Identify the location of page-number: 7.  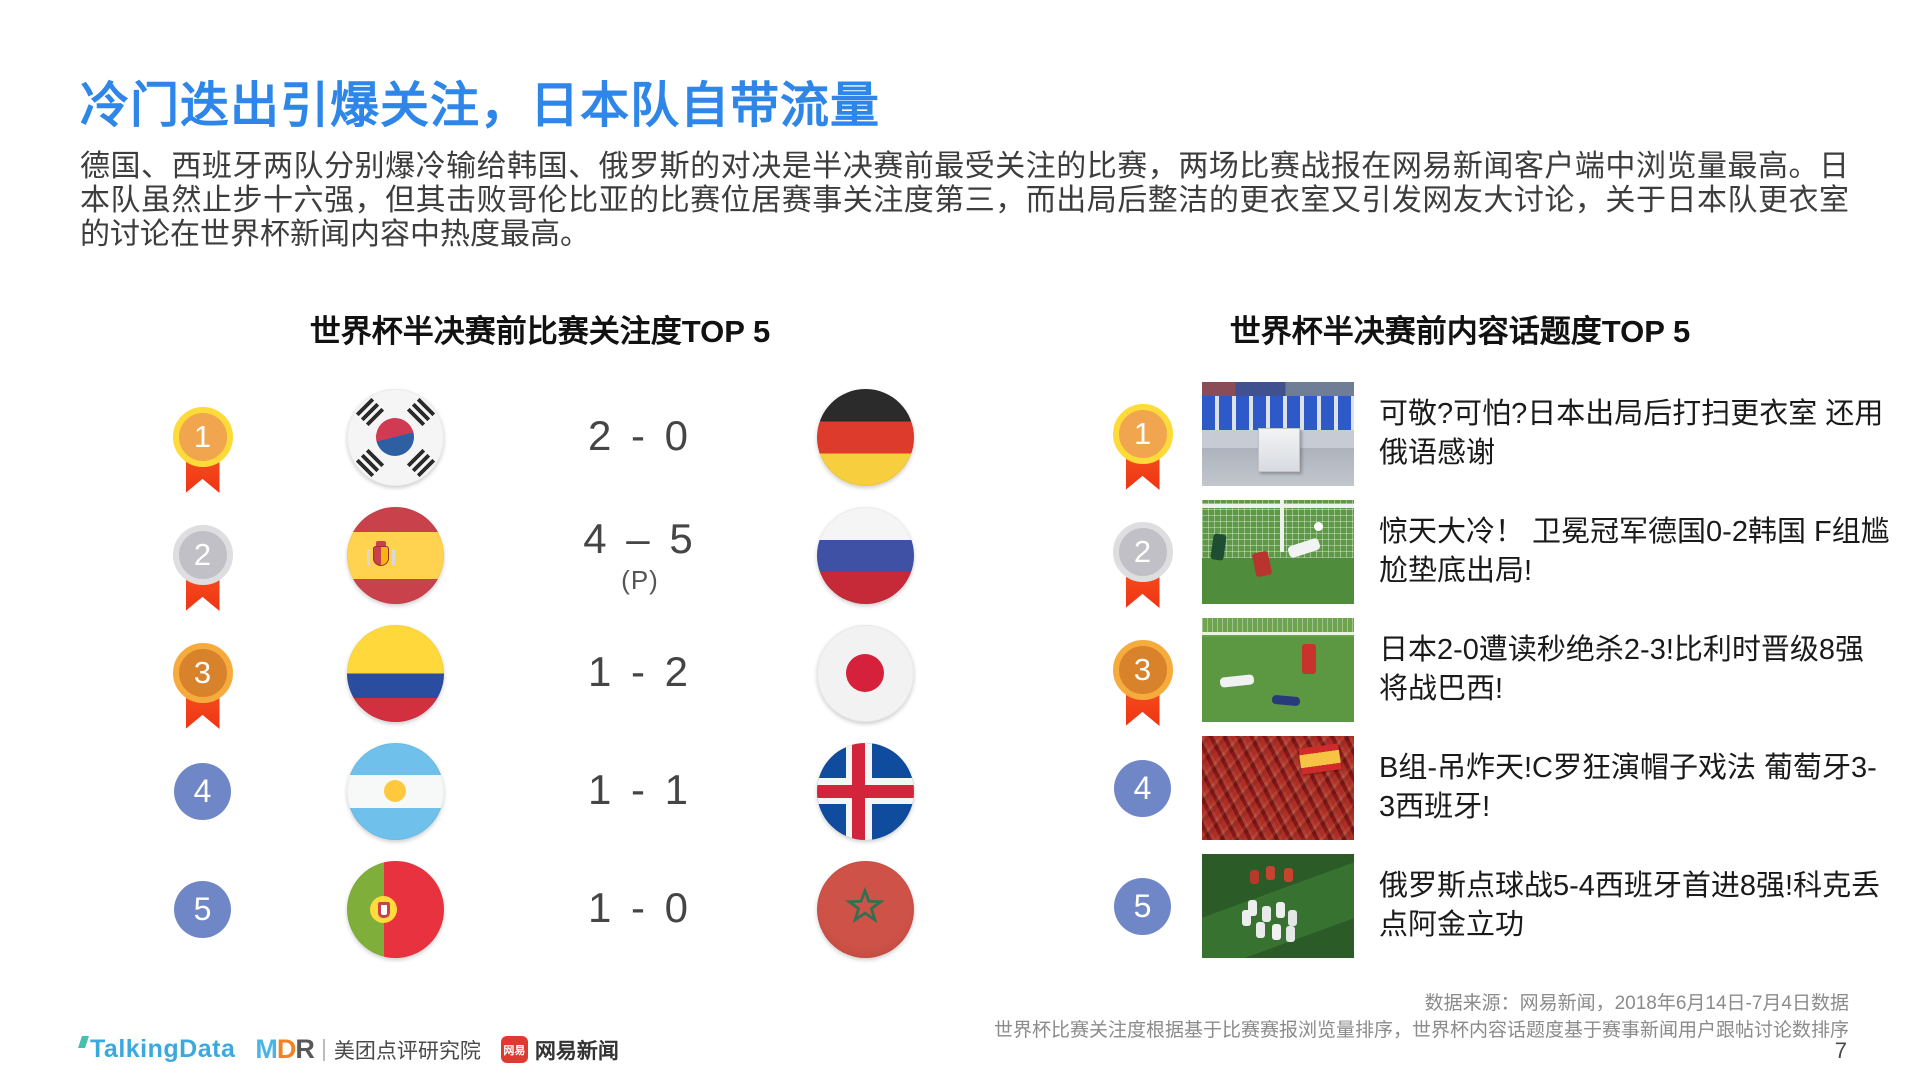
(1840, 1050).